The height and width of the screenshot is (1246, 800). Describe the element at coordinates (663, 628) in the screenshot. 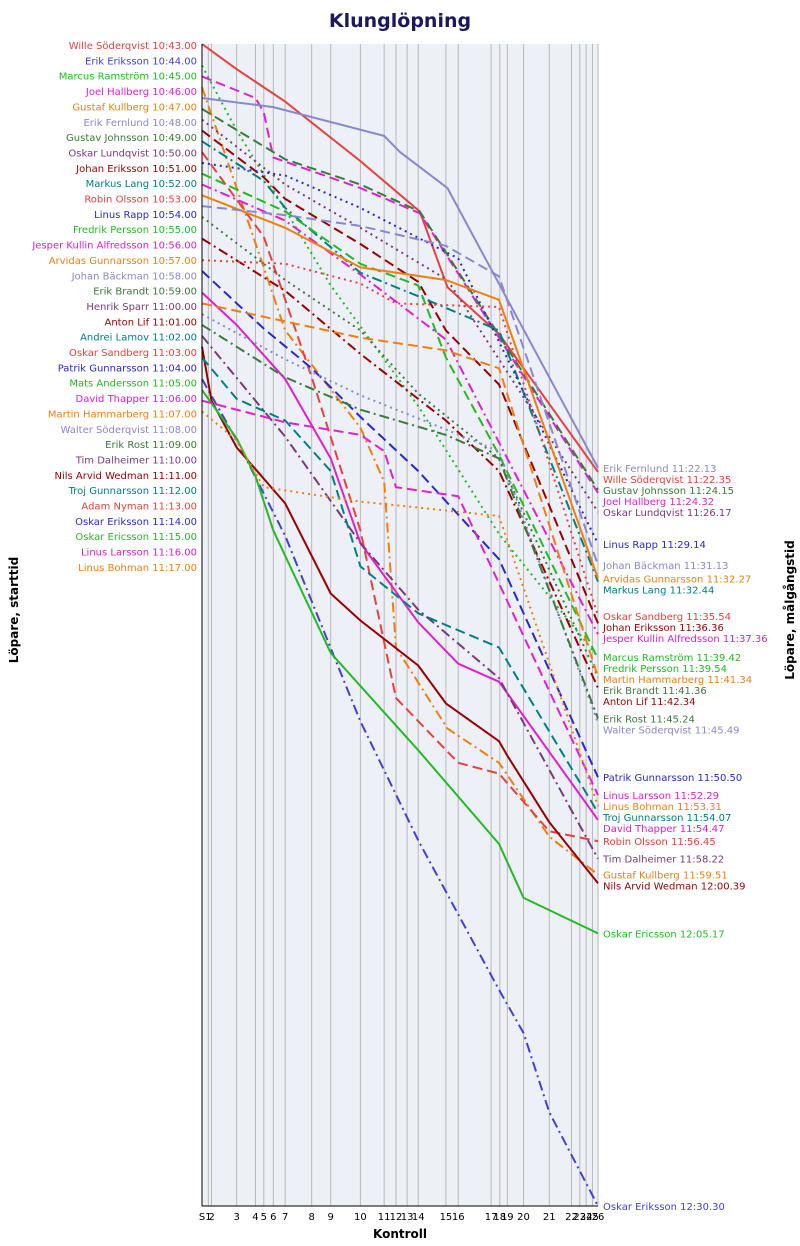

I see `finish-label: Johan Eriksson 11:36.36` at that location.